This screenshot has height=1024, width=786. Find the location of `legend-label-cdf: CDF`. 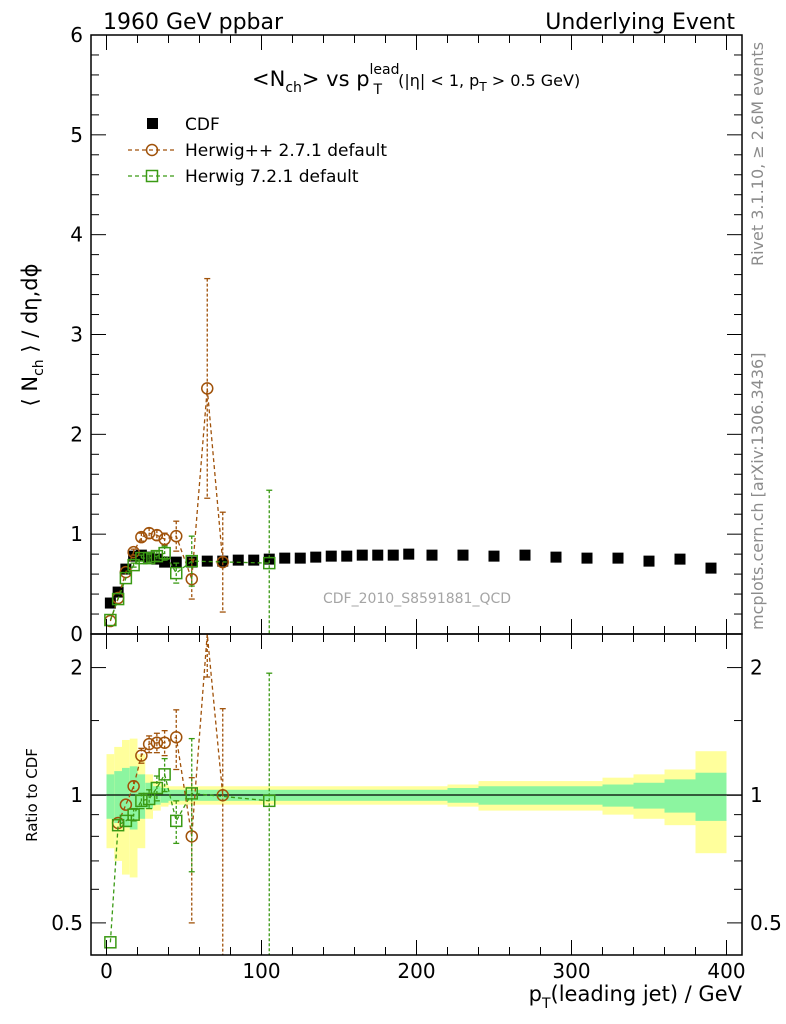

legend-label-cdf: CDF is located at coordinates (202, 125).